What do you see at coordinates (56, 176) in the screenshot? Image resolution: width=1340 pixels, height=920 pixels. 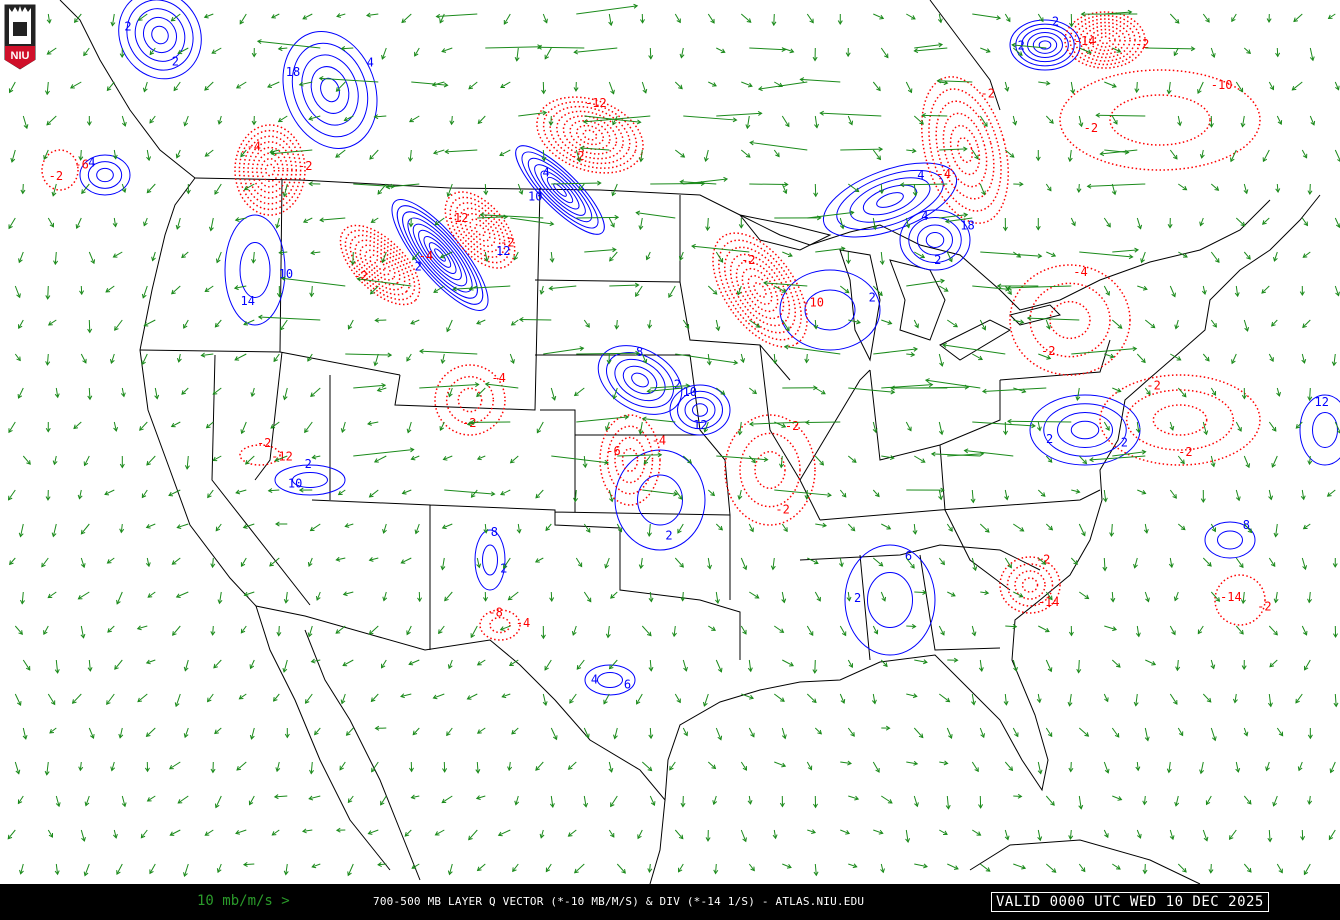 I see `negative-contour-label: -2` at bounding box center [56, 176].